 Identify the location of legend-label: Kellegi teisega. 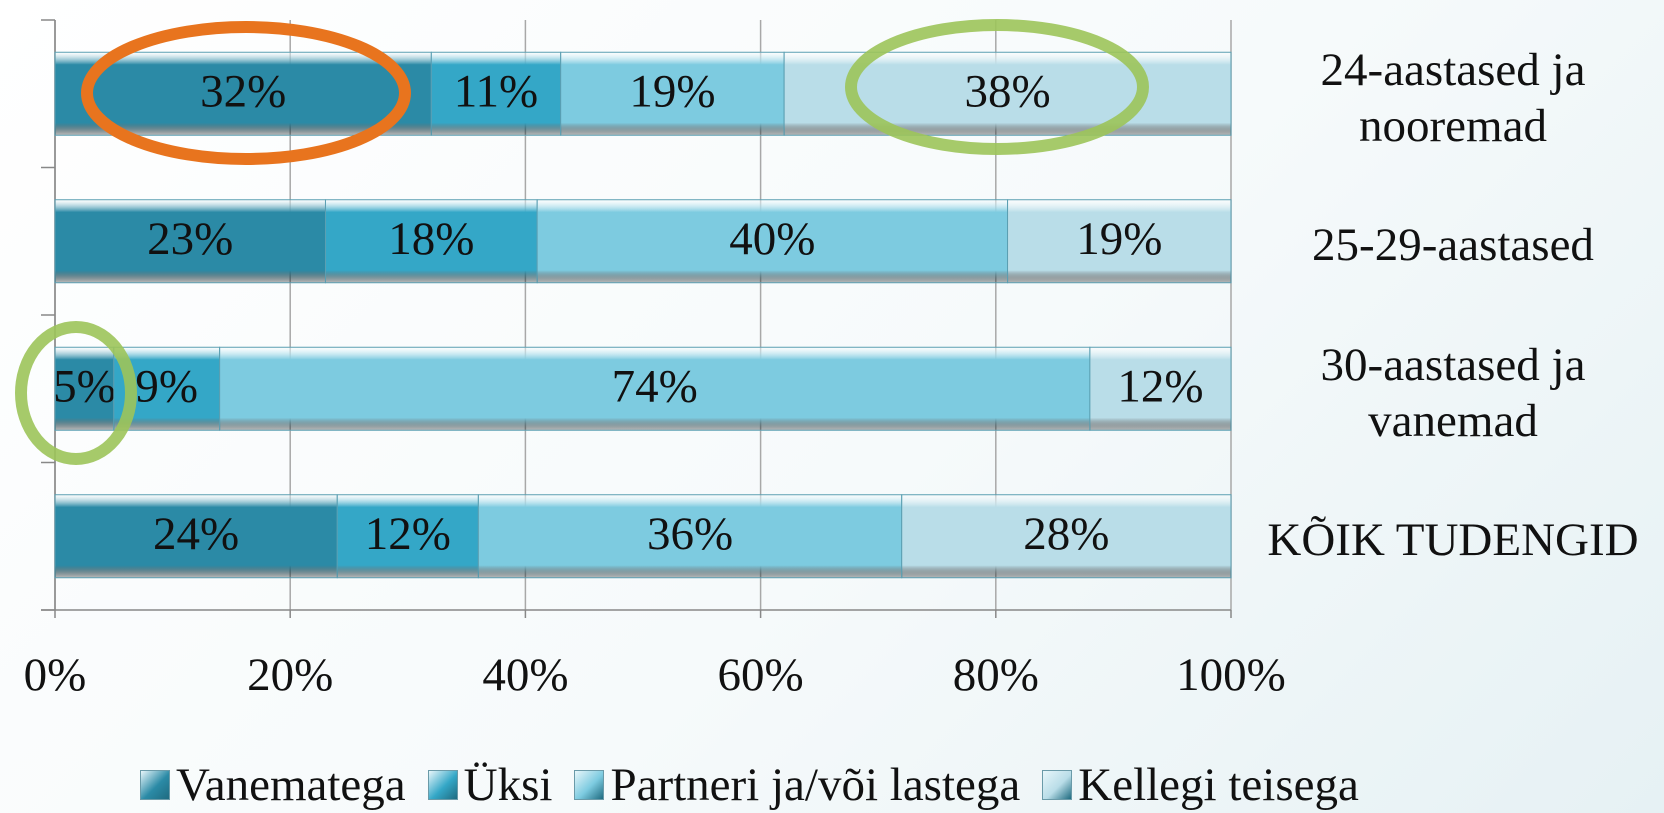
(1218, 785).